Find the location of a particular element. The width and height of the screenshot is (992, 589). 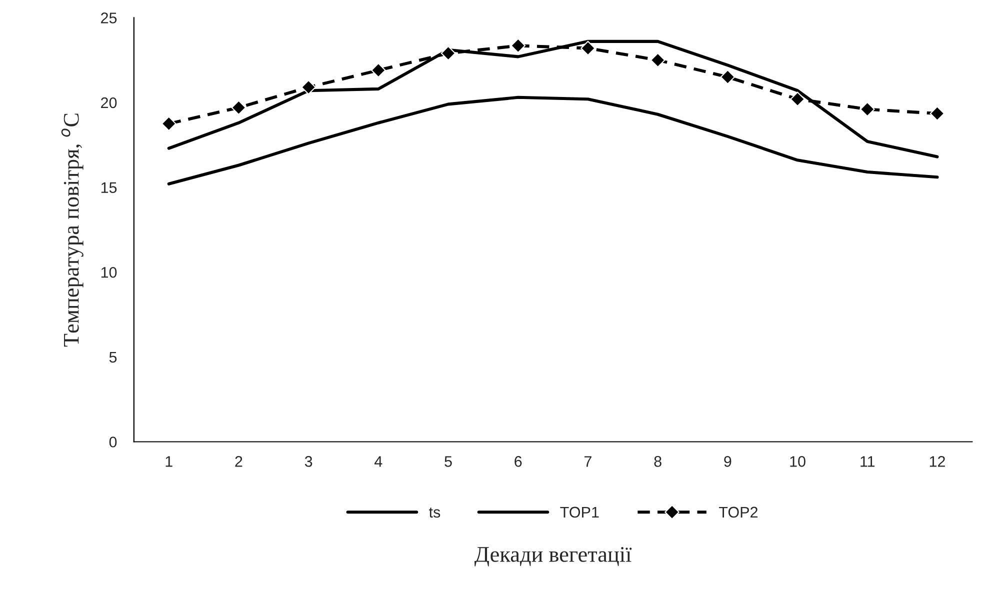

line-series is located at coordinates (553, 141).